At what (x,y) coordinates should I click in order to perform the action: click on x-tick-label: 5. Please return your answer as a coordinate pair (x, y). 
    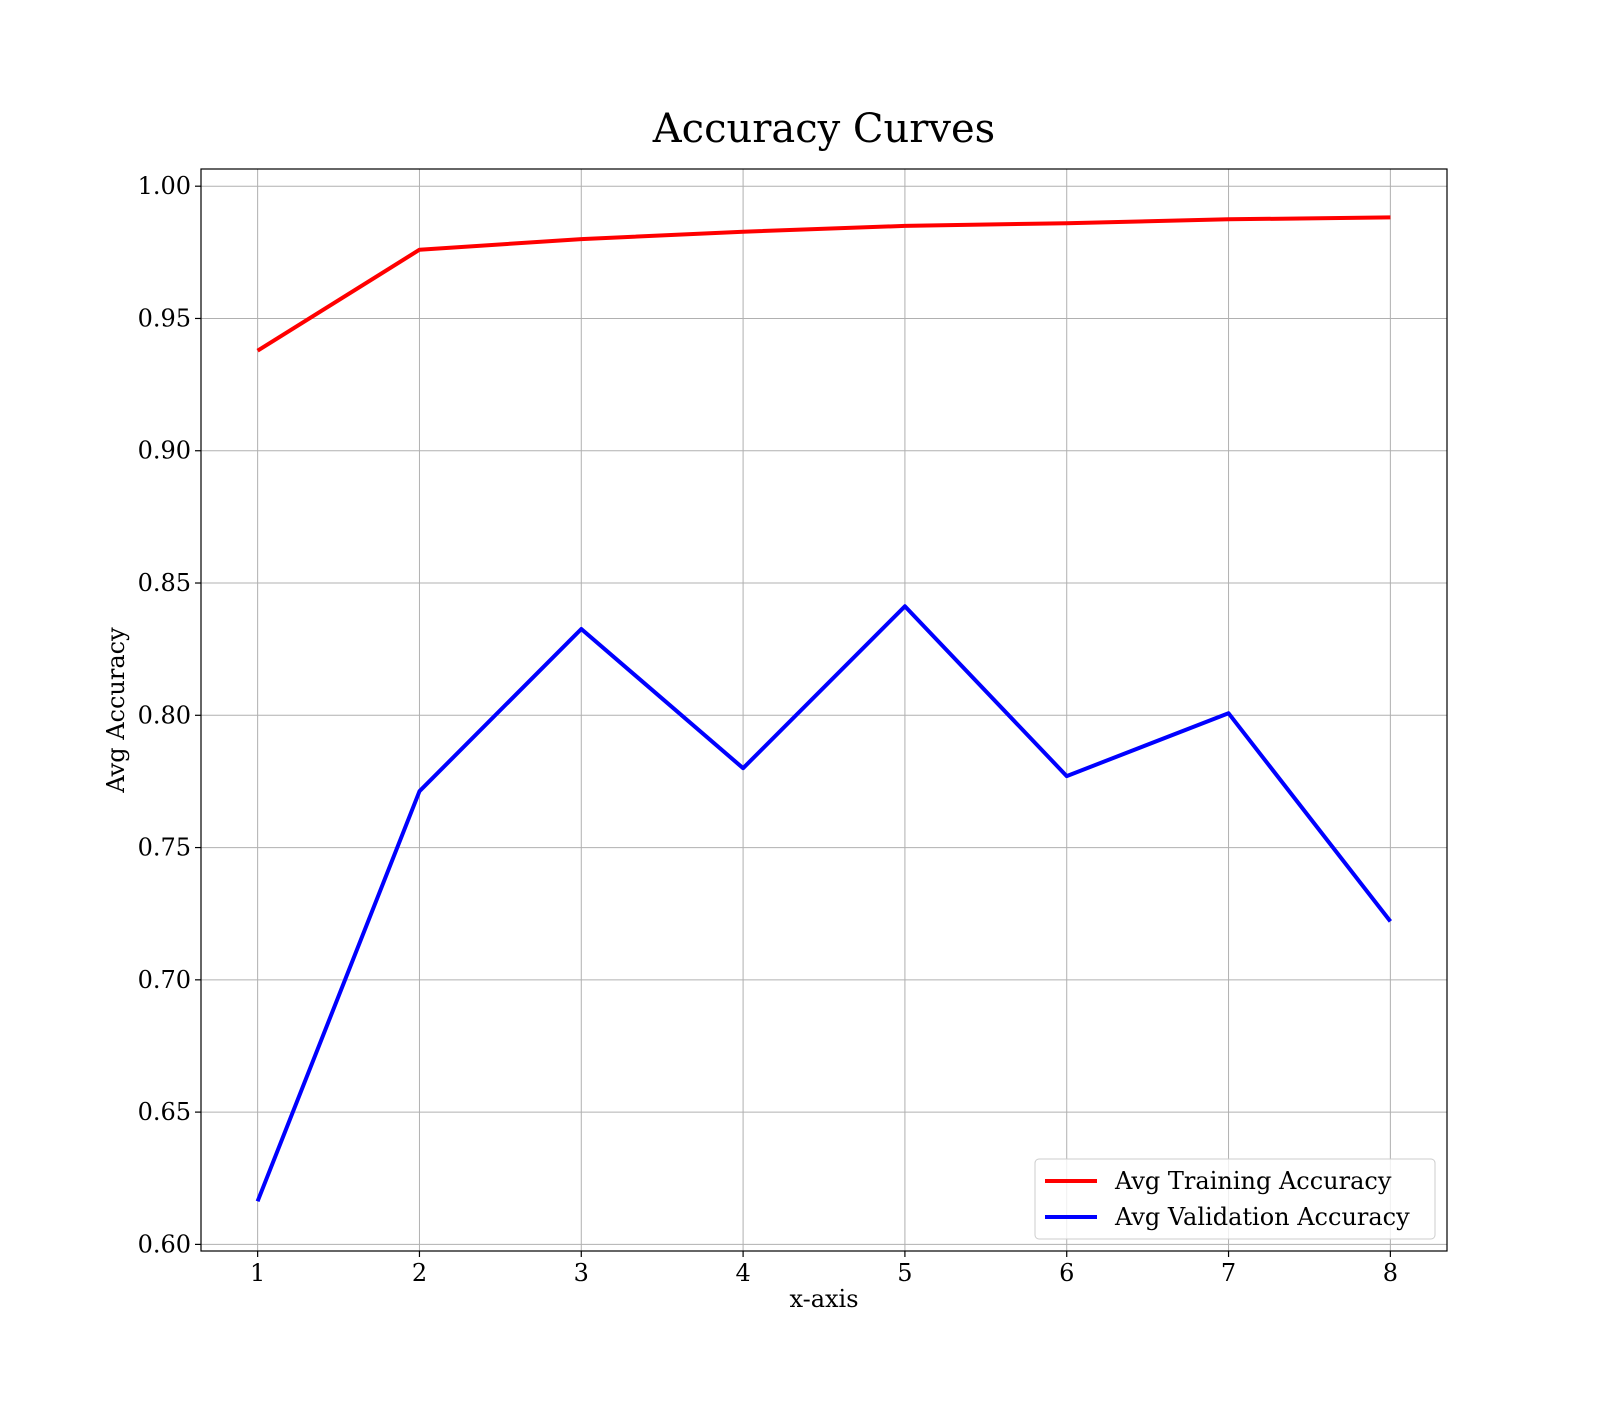
    Looking at the image, I should click on (904, 1273).